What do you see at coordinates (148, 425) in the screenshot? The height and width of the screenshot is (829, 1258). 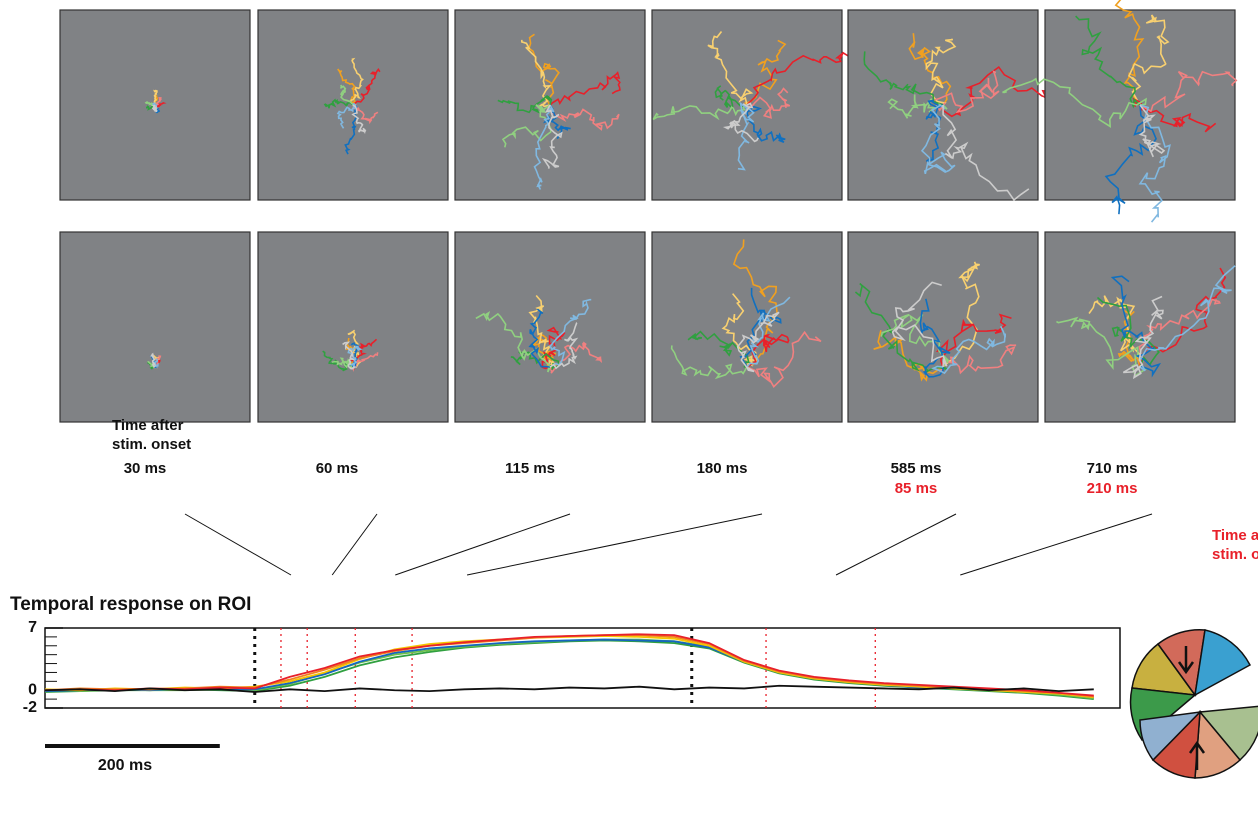 I see `onset-caption: Time after` at bounding box center [148, 425].